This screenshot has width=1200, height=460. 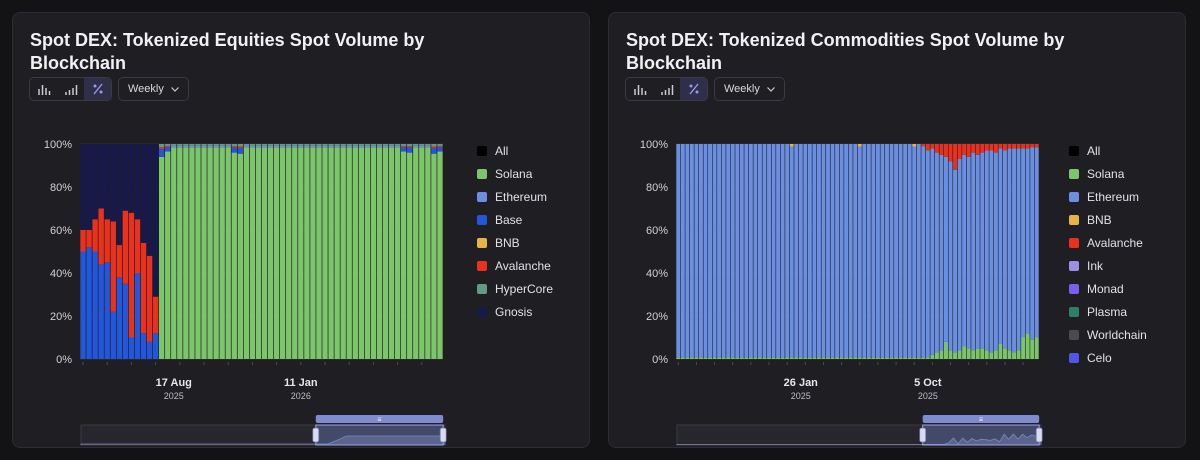 I want to click on legend-item-base: Base, so click(x=515, y=219).